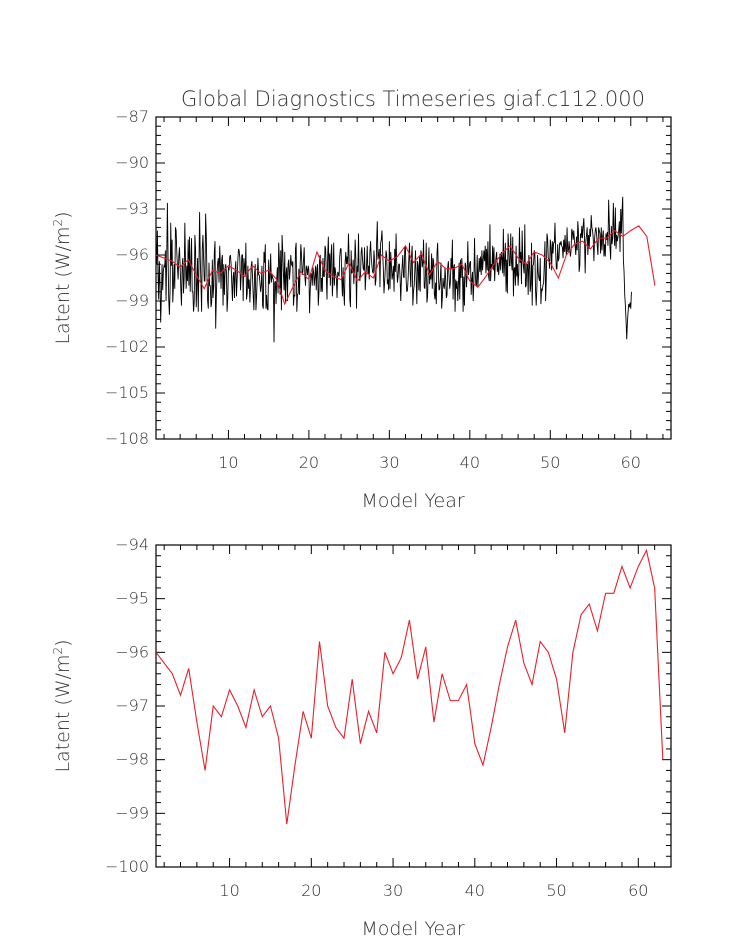  What do you see at coordinates (132, 598) in the screenshot?
I see `bottom-y-tick-label: −95` at bounding box center [132, 598].